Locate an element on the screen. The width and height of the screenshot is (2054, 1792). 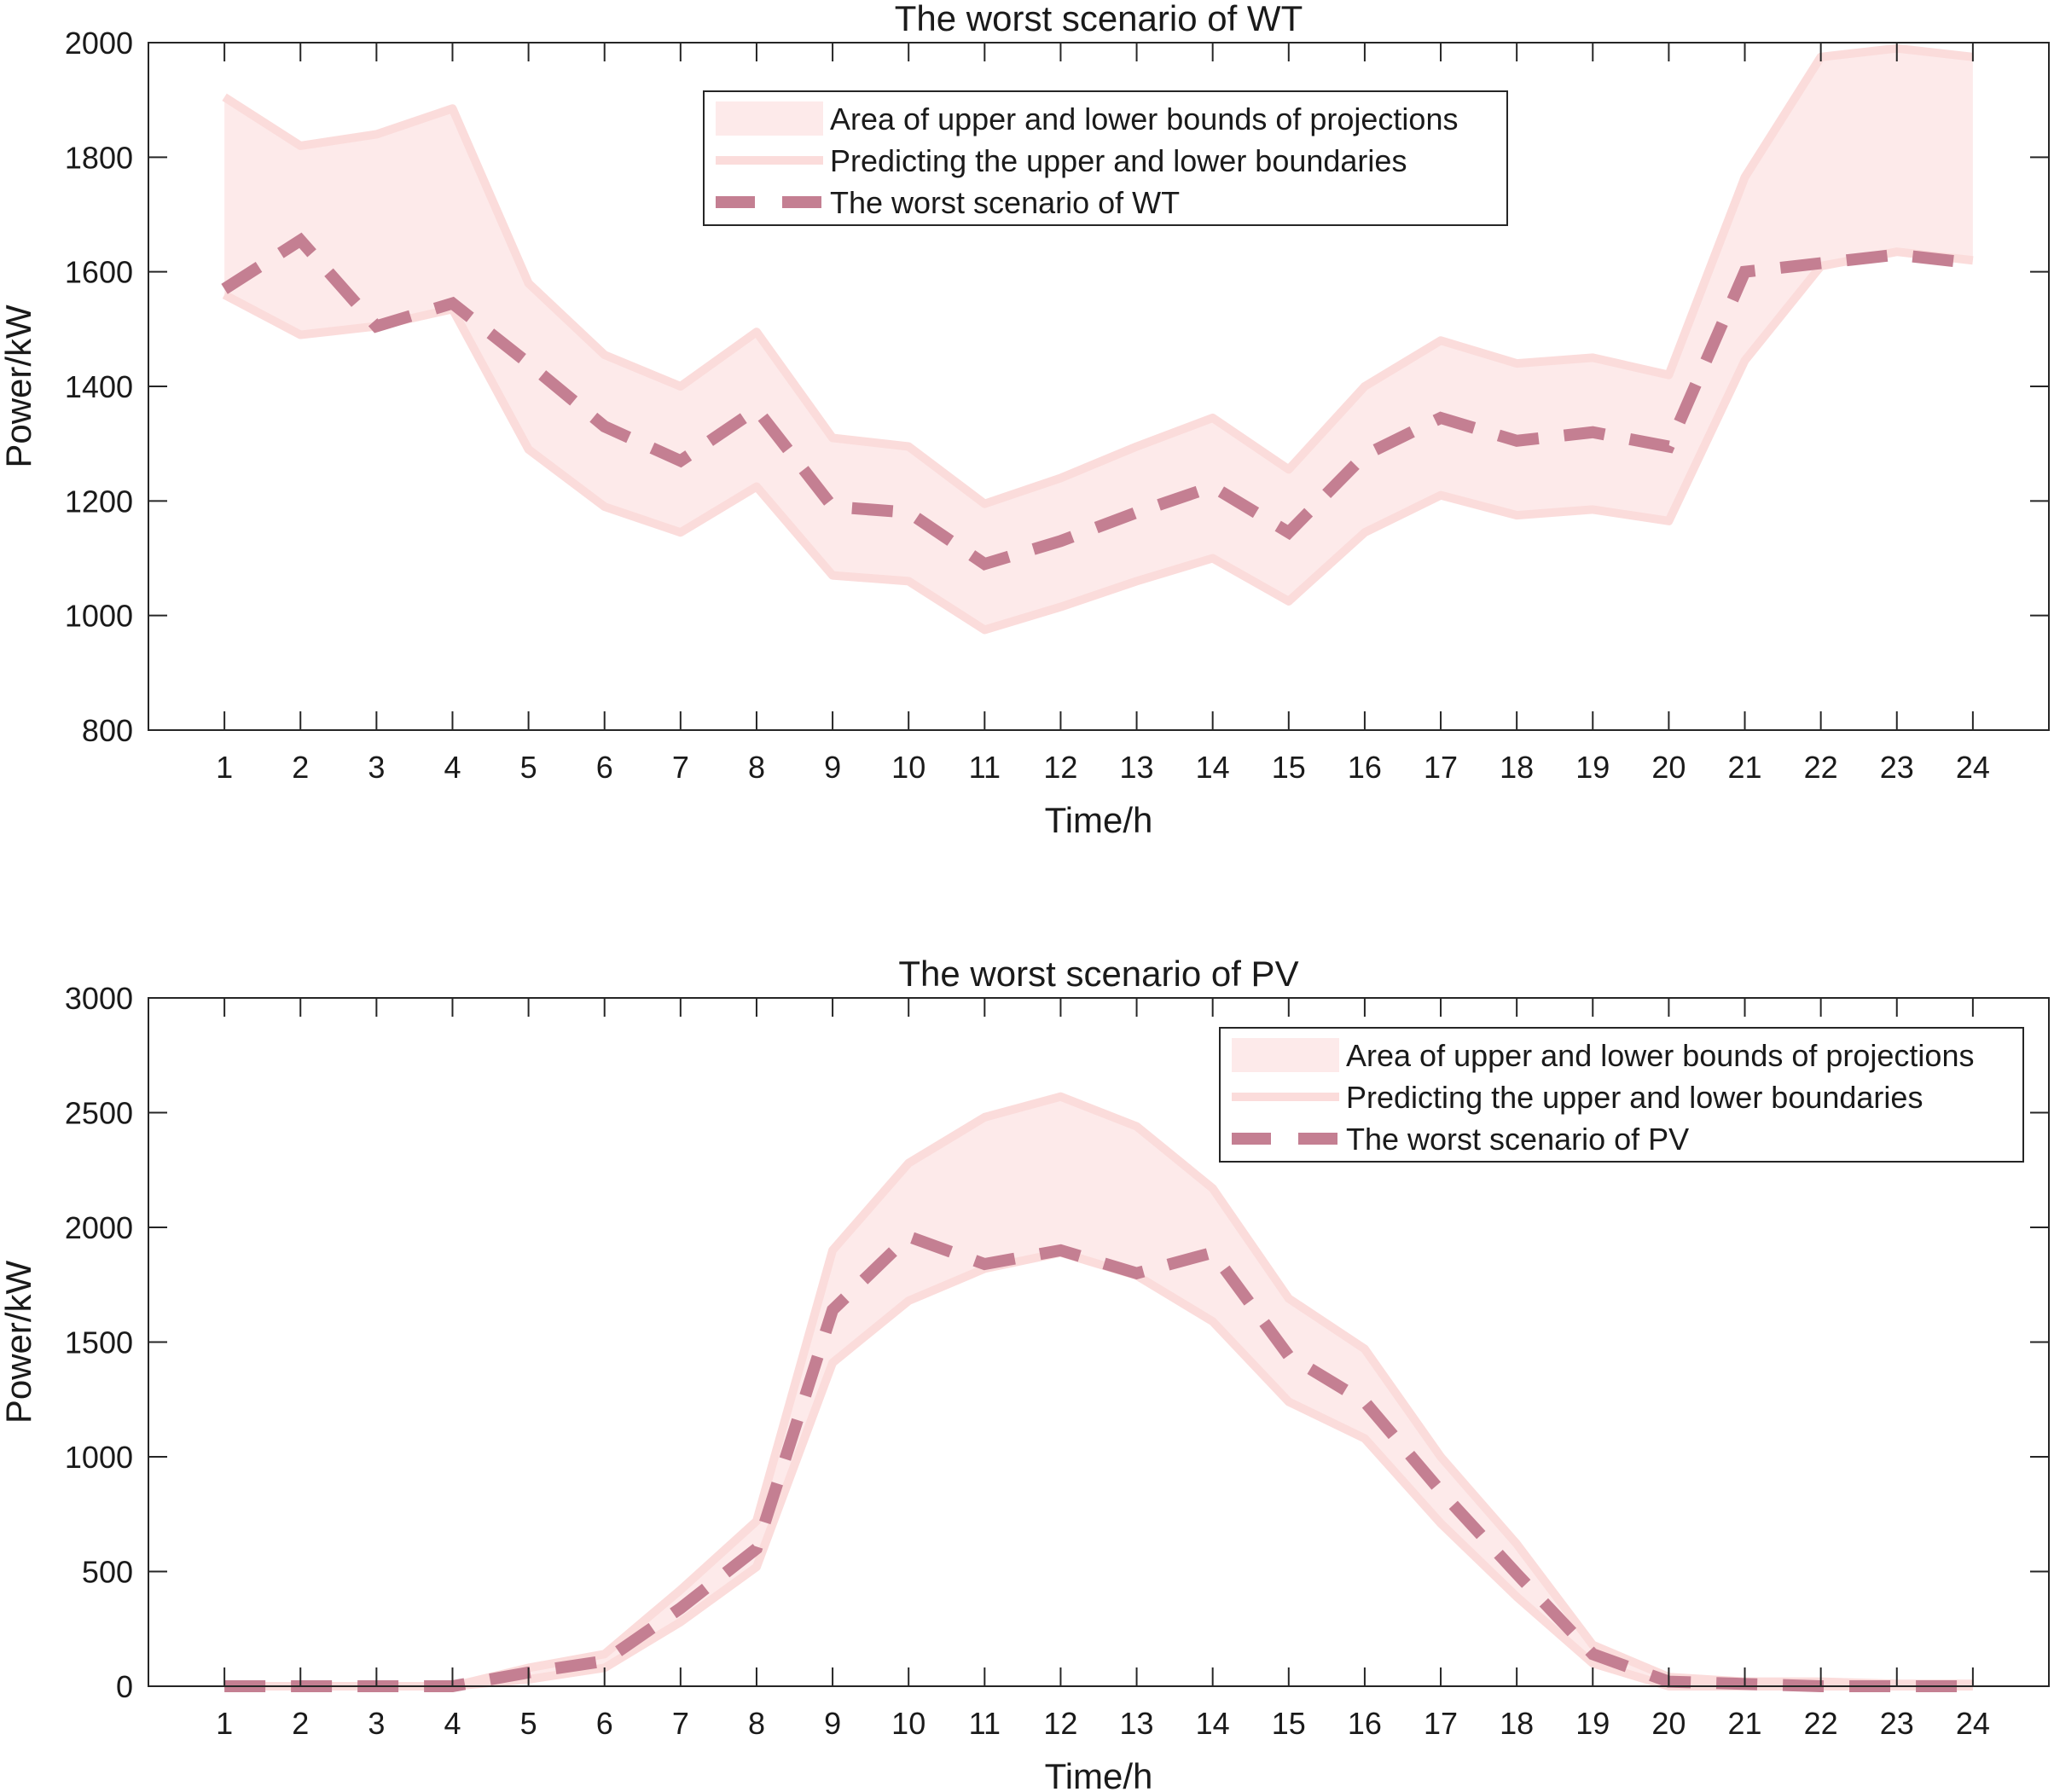
y-tick-label: 2500 is located at coordinates (99, 1114).